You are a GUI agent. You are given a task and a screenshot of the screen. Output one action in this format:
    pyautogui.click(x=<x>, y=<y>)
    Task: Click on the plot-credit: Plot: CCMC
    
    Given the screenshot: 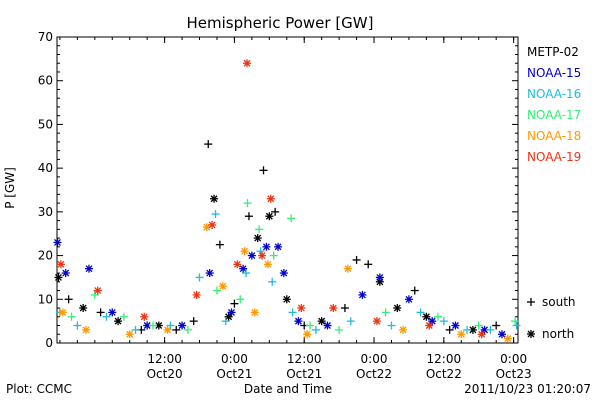 What is the action you would take?
    pyautogui.click(x=39, y=389)
    